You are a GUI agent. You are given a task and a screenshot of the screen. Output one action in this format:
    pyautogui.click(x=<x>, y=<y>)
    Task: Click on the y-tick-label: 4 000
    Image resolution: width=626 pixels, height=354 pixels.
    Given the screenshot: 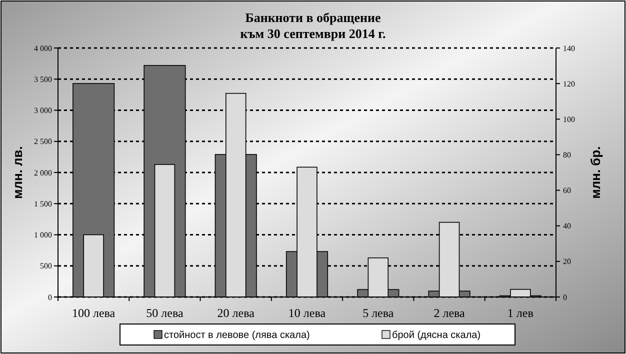 What is the action you would take?
    pyautogui.click(x=43, y=48)
    